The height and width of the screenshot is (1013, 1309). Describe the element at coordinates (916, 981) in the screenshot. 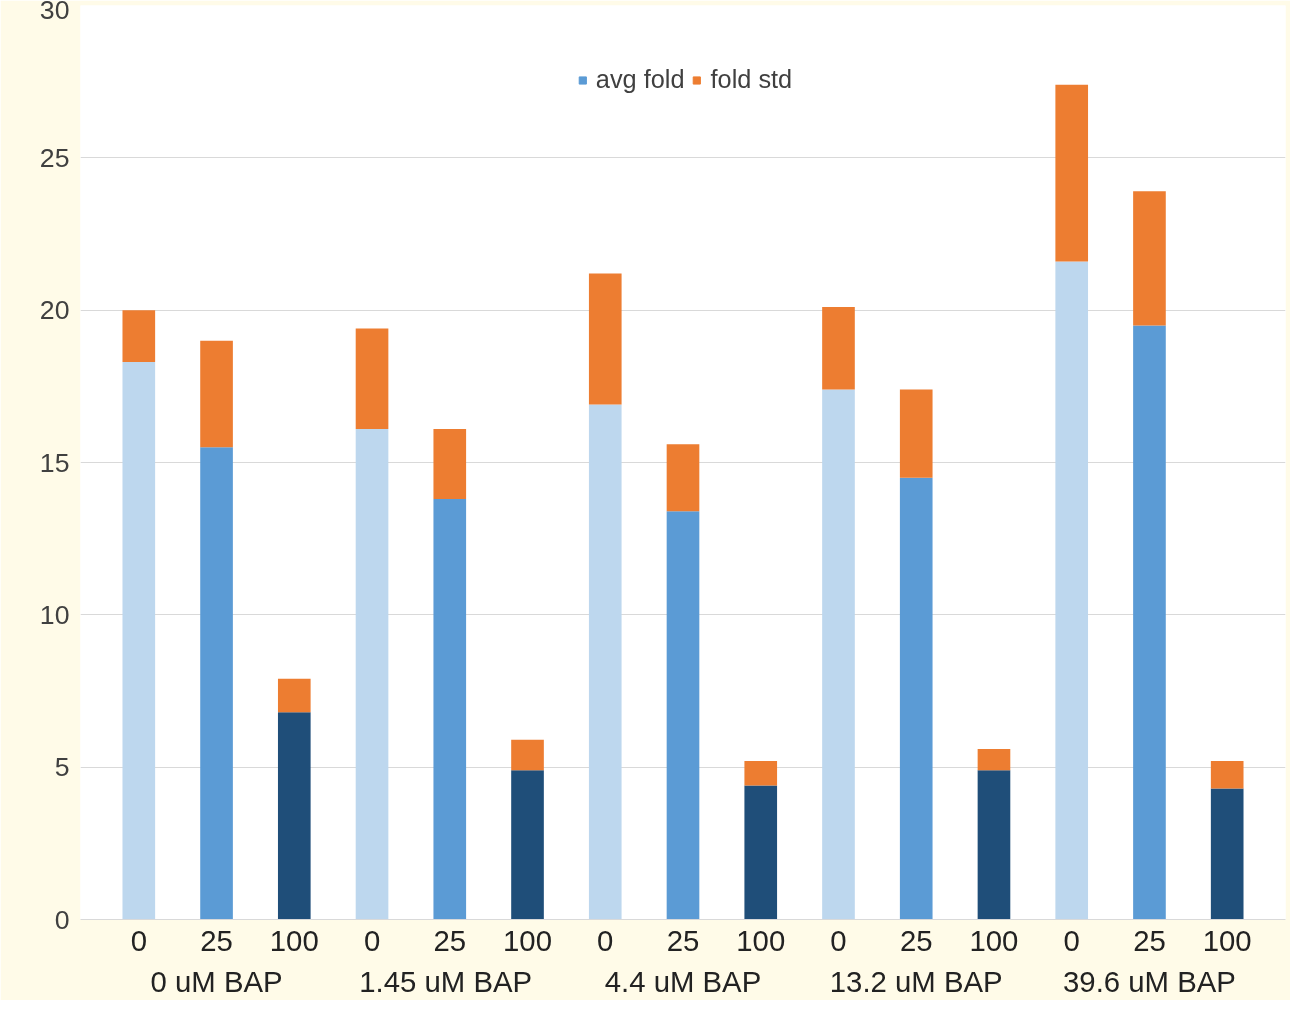

I see `text: 13.2 uM BAP` at that location.